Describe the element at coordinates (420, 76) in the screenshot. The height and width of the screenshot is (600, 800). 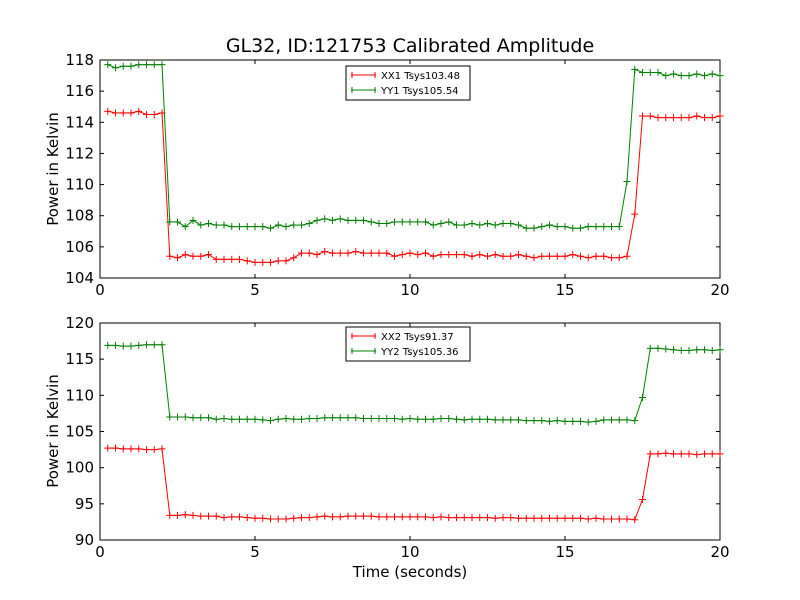
I see `legend-label: XX1 Tsys103.48` at that location.